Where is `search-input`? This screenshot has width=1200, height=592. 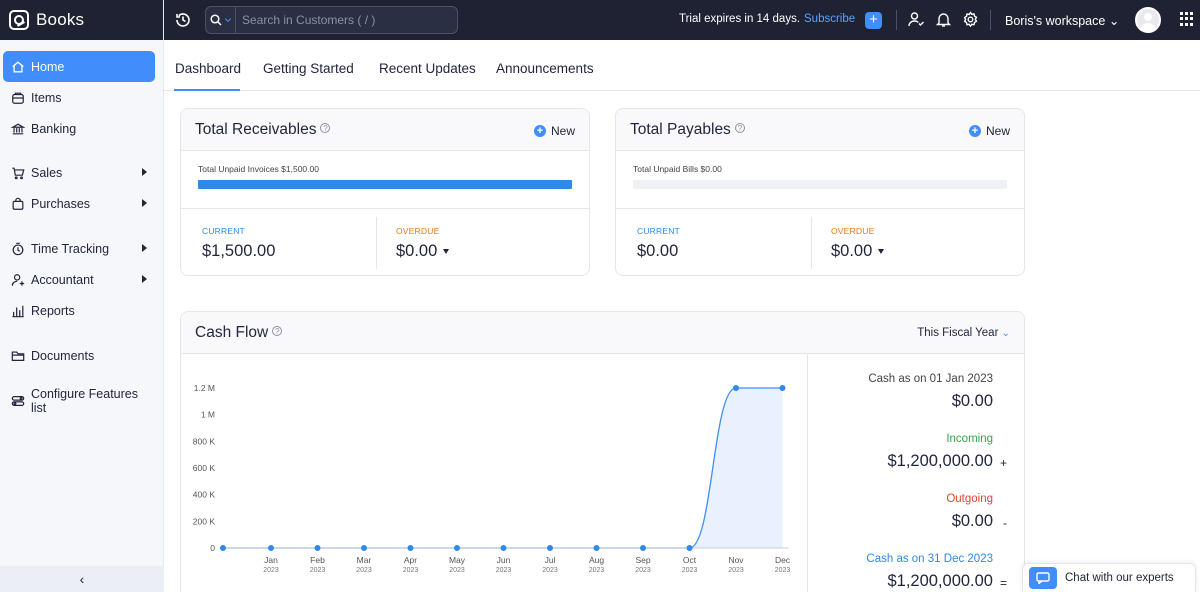
search-input is located at coordinates (341, 20).